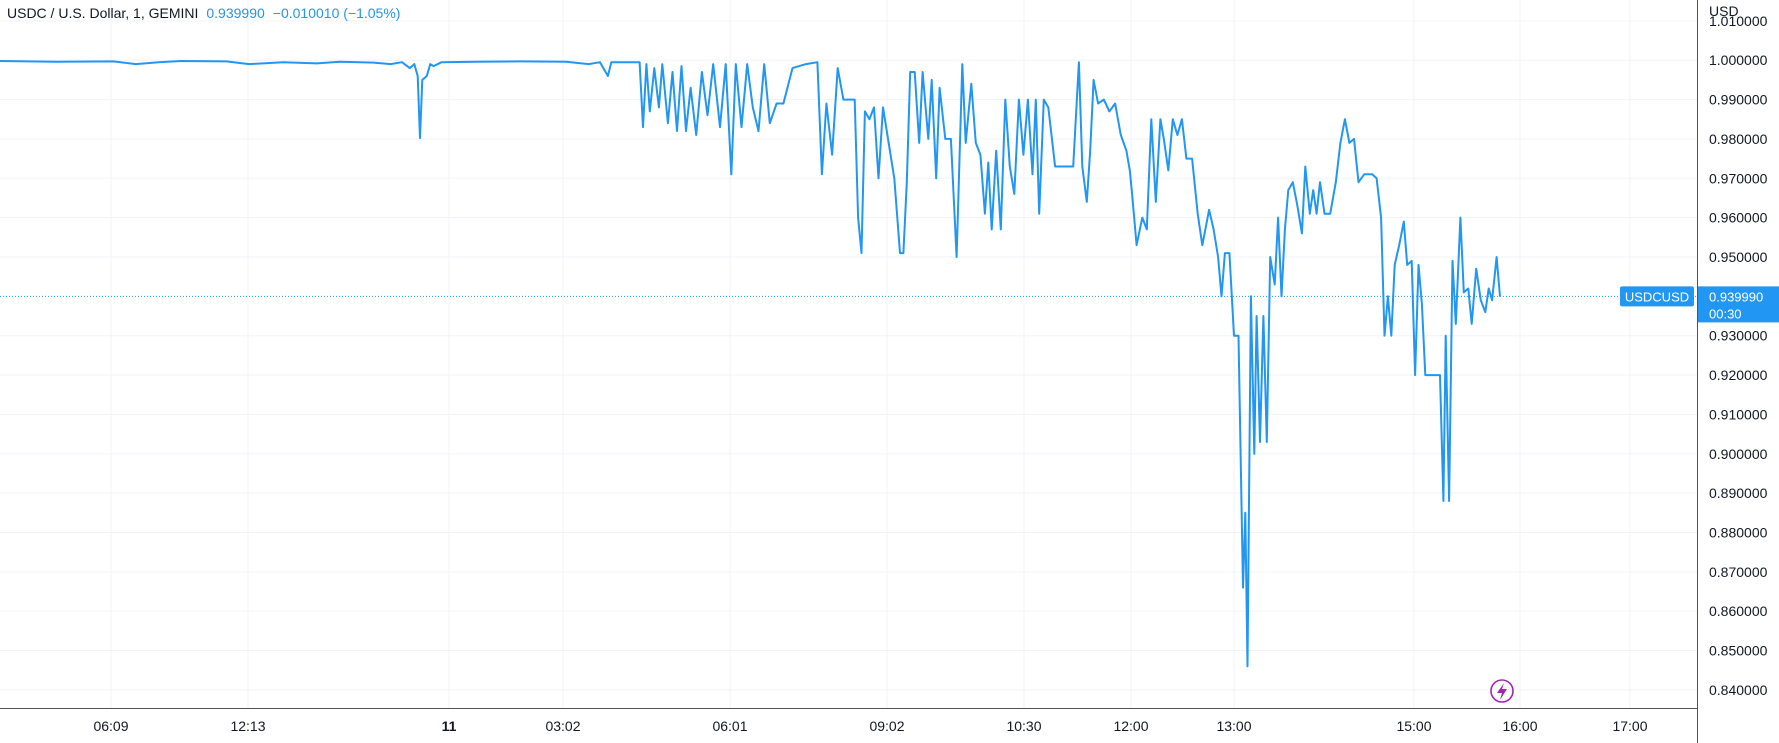  Describe the element at coordinates (1519, 726) in the screenshot. I see `time-tick-label: 16:00` at that location.